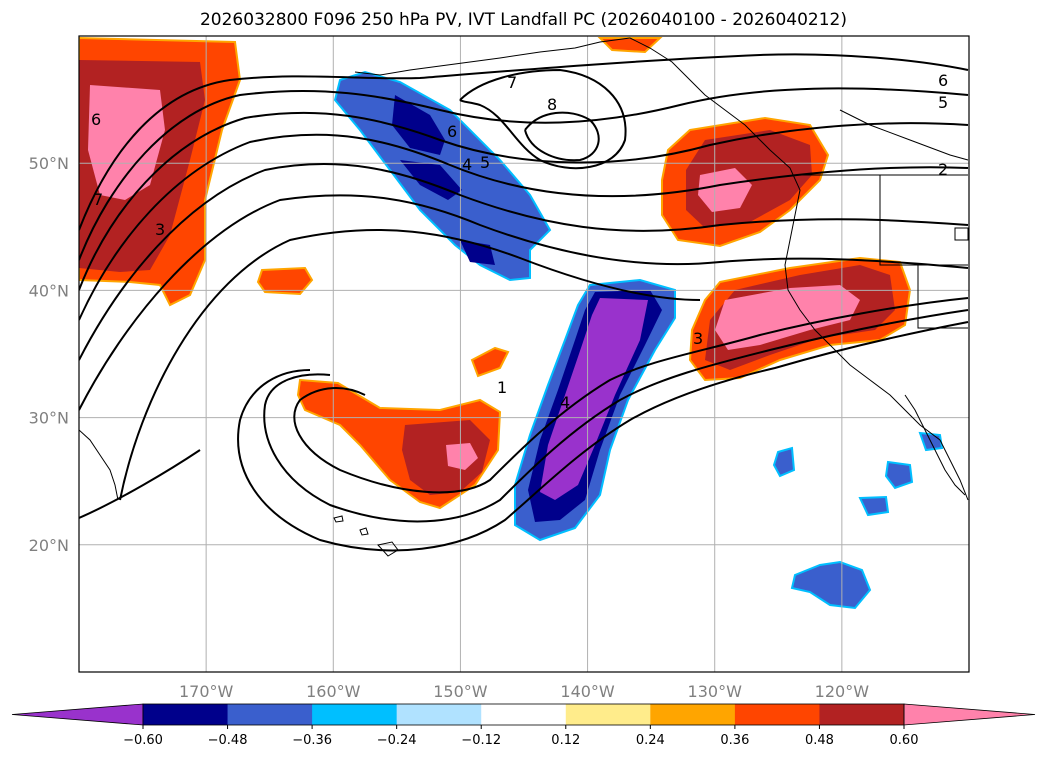  What do you see at coordinates (206, 691) in the screenshot?
I see `lon-tick-label: 170°W` at bounding box center [206, 691].